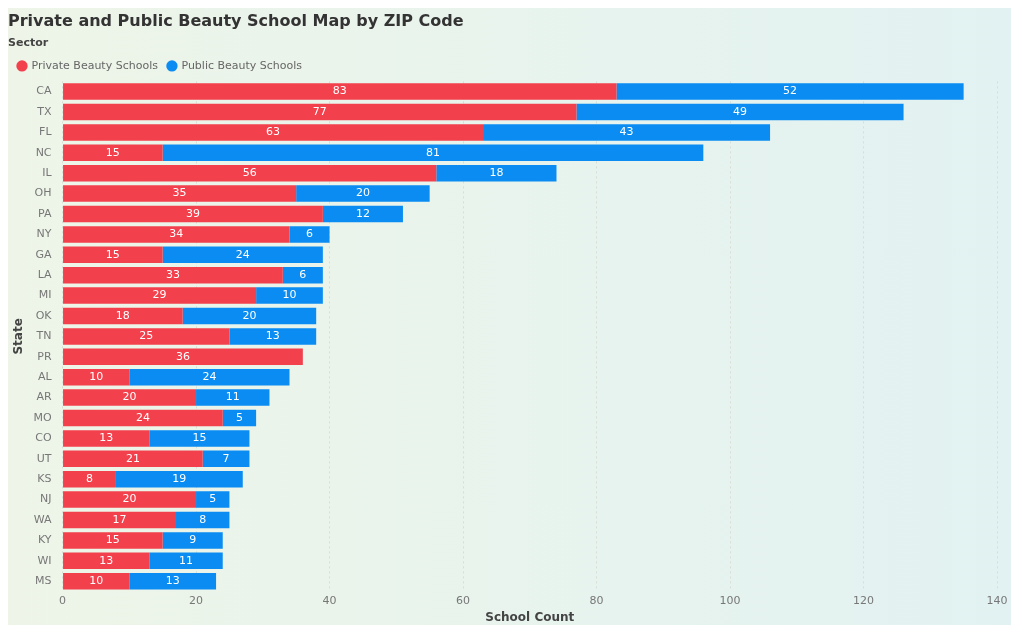 This screenshot has width=1019, height=633. I want to click on legend-title: Sector, so click(28, 42).